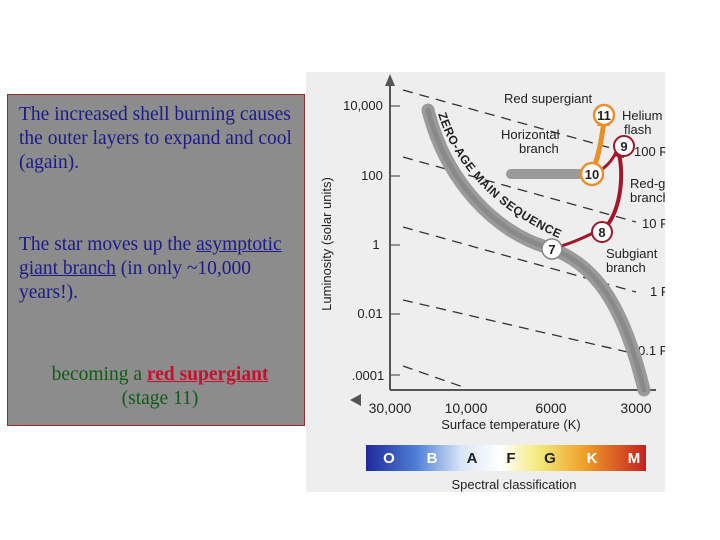 Image resolution: width=720 pixels, height=540 pixels. I want to click on spectral-letter: A, so click(472, 458).